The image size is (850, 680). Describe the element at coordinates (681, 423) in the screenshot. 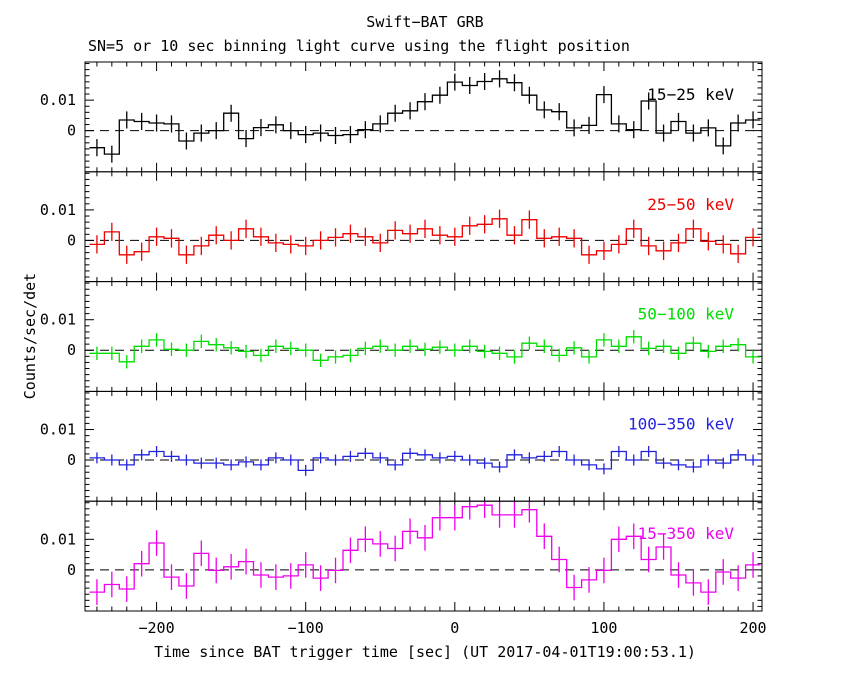

I see `band-label-4: 100−350 keV` at that location.